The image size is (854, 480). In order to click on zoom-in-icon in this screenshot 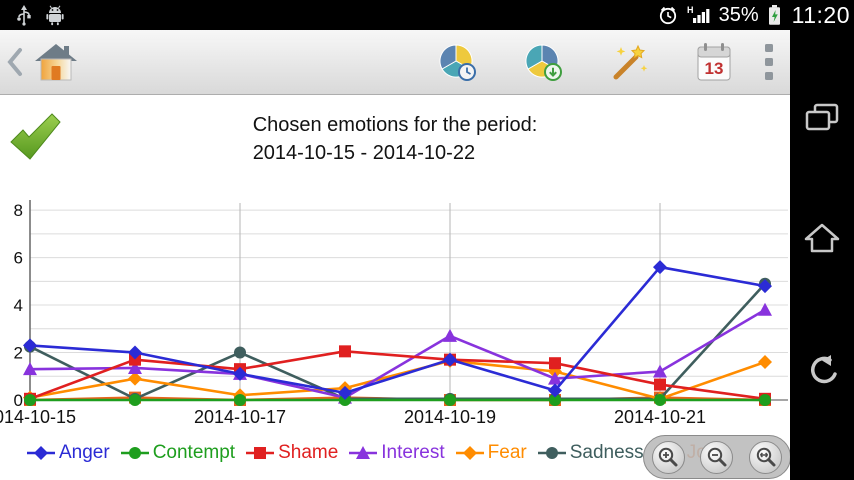, I will do `click(668, 457)`.